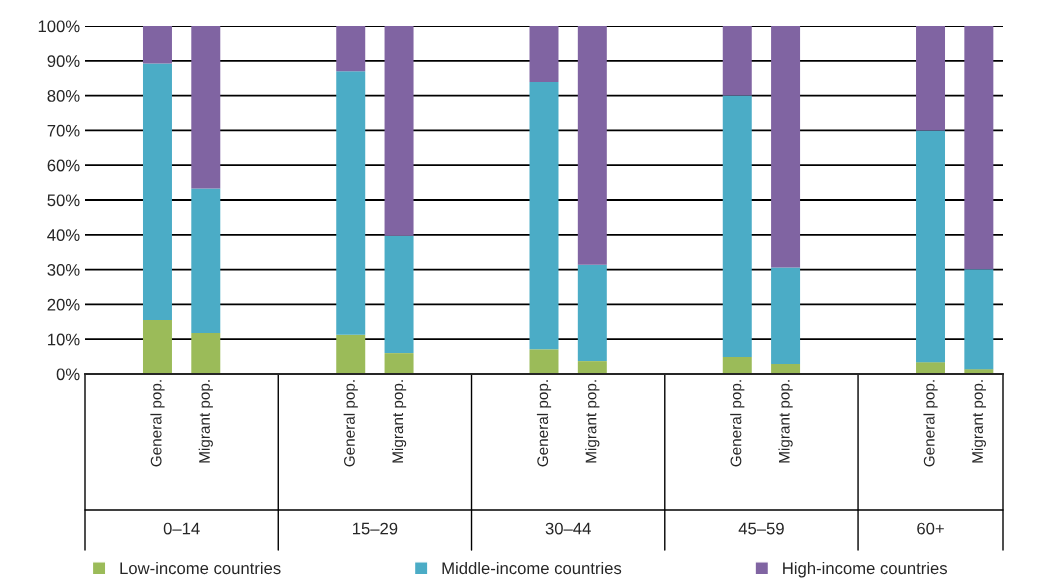  Describe the element at coordinates (63, 96) in the screenshot. I see `y-tick-label: 80%` at that location.